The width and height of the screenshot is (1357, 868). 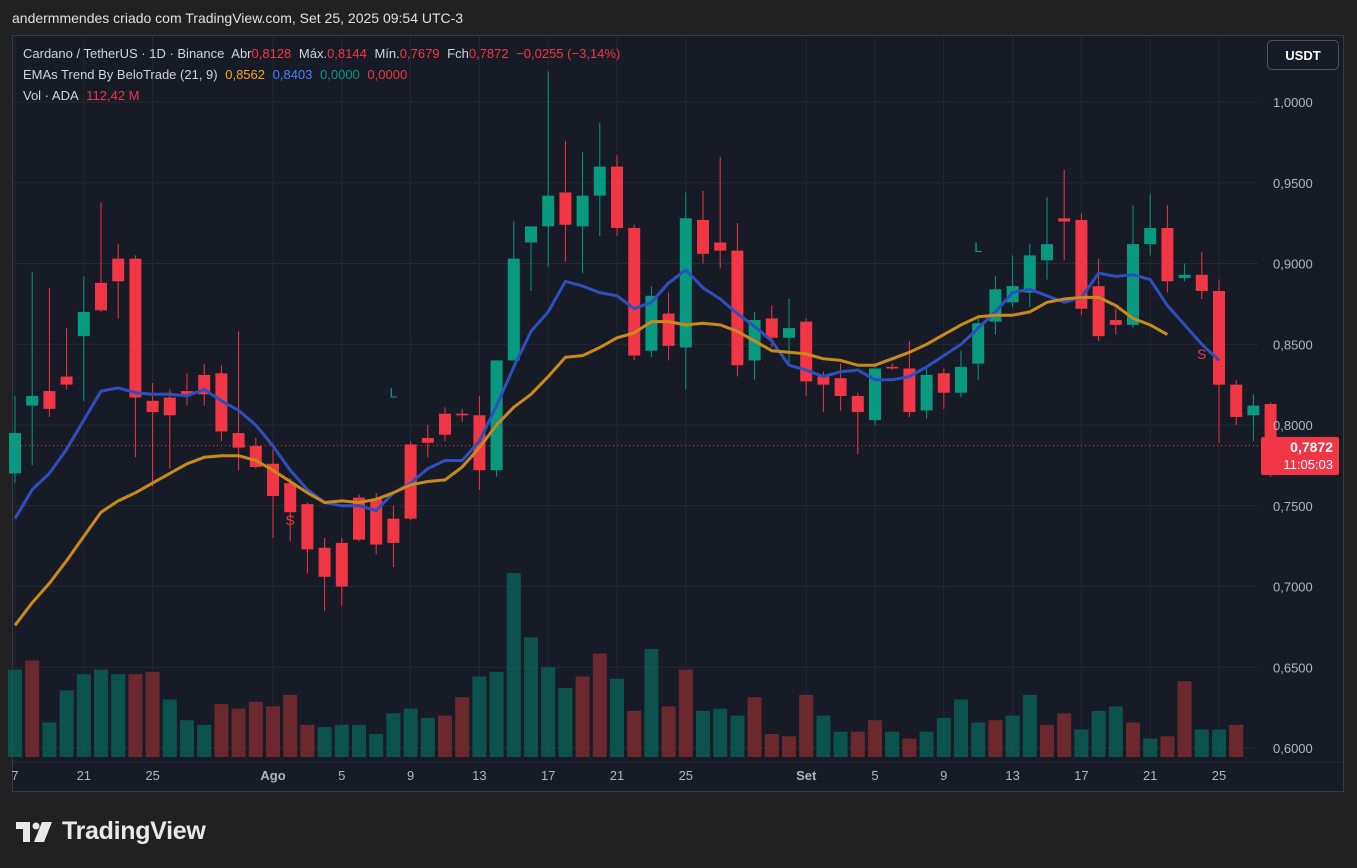 What do you see at coordinates (488, 53) in the screenshot?
I see `close-value: 0,7872` at bounding box center [488, 53].